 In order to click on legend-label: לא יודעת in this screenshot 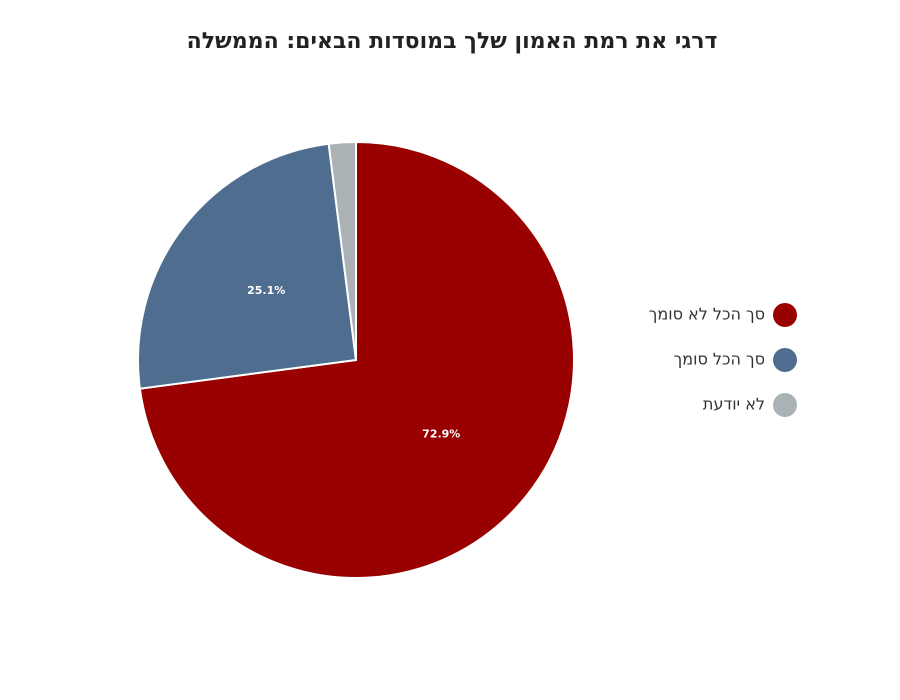, I will do `click(734, 404)`.